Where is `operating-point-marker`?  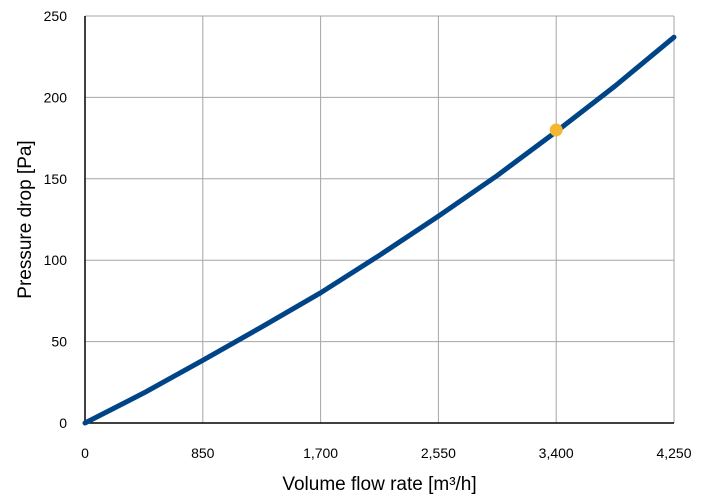
operating-point-marker is located at coordinates (556, 130).